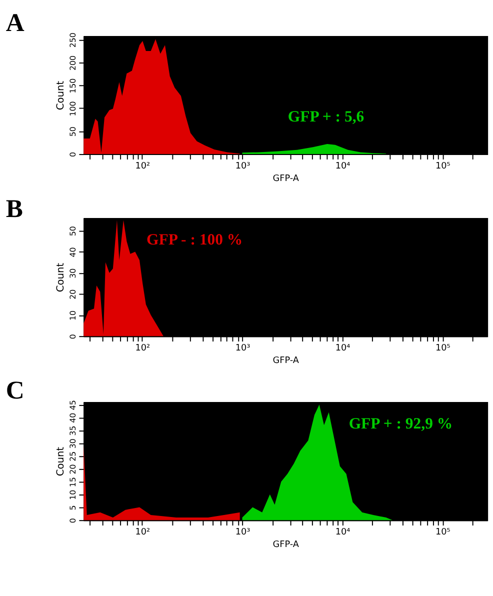 The width and height of the screenshot is (493, 596). What do you see at coordinates (73, 405) in the screenshot?
I see `y-tick-label: 45` at bounding box center [73, 405].